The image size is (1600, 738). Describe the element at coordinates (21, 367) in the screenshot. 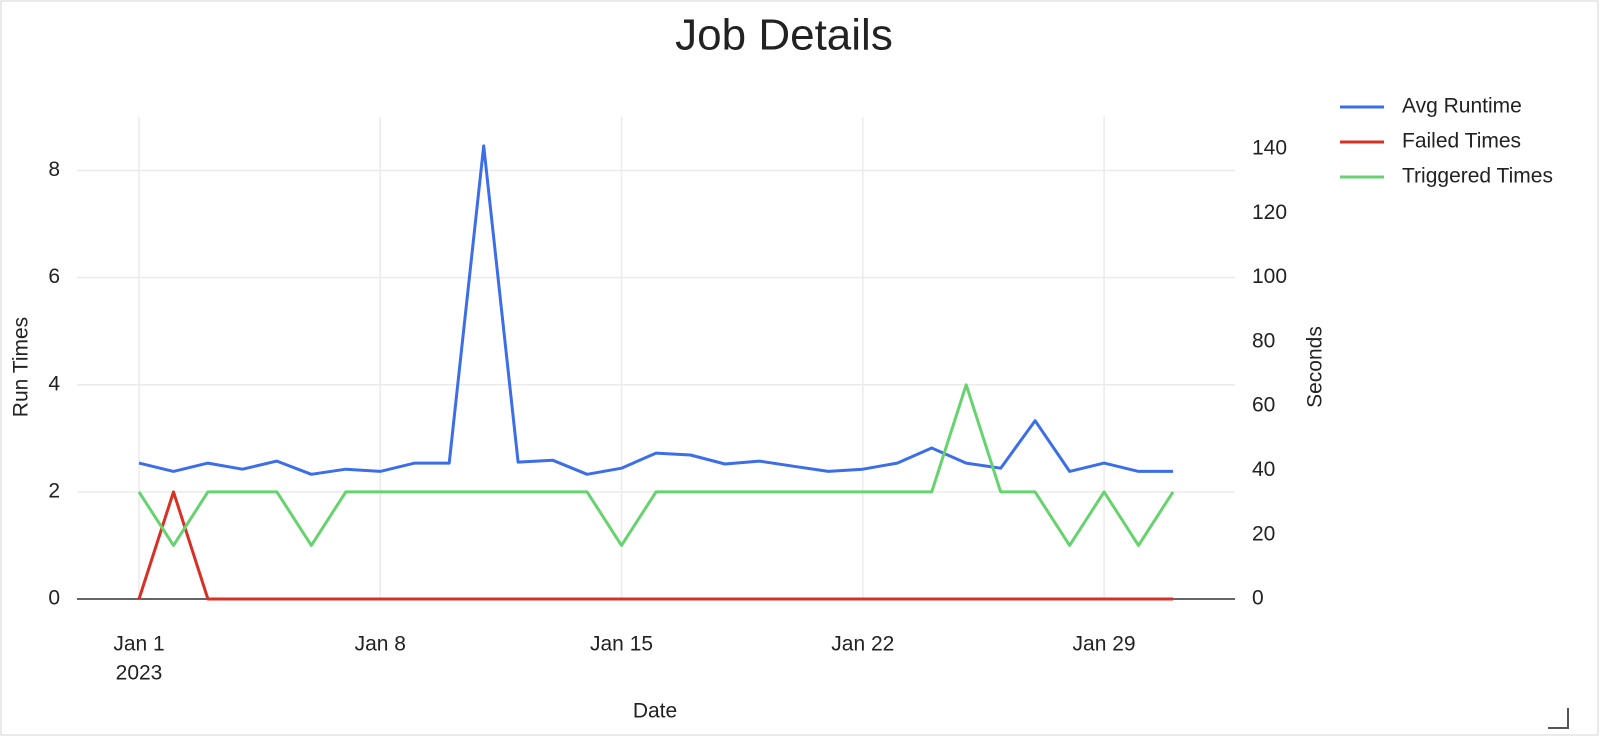

I see `y-axis-title: Run Times` at that location.